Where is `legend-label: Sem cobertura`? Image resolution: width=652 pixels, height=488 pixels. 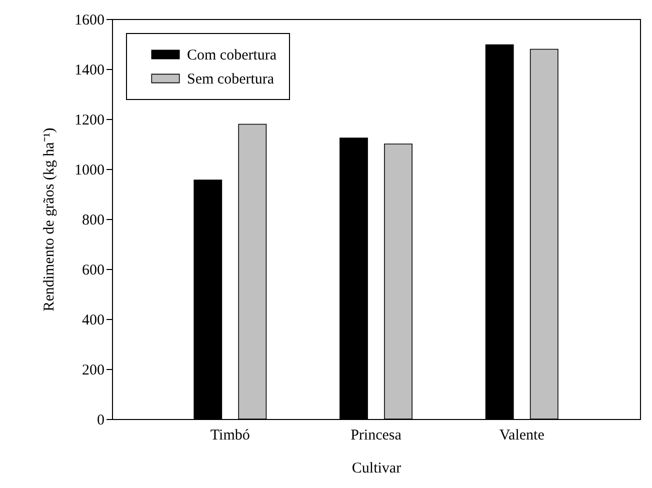
legend-label: Sem cobertura is located at coordinates (230, 80).